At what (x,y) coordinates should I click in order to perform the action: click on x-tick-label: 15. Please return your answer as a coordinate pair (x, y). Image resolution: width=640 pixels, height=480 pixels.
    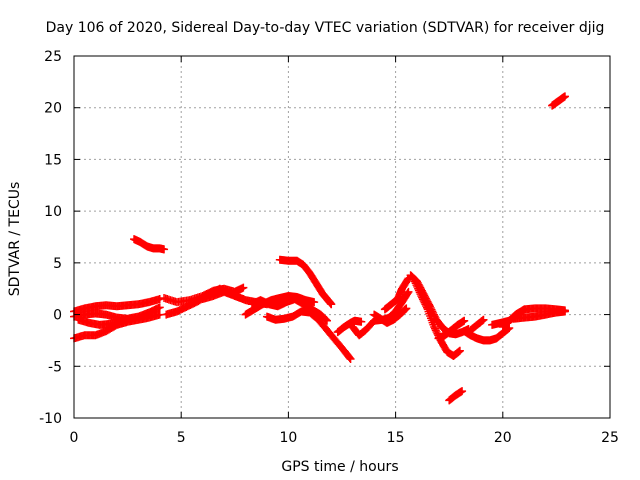
    Looking at the image, I should click on (396, 438).